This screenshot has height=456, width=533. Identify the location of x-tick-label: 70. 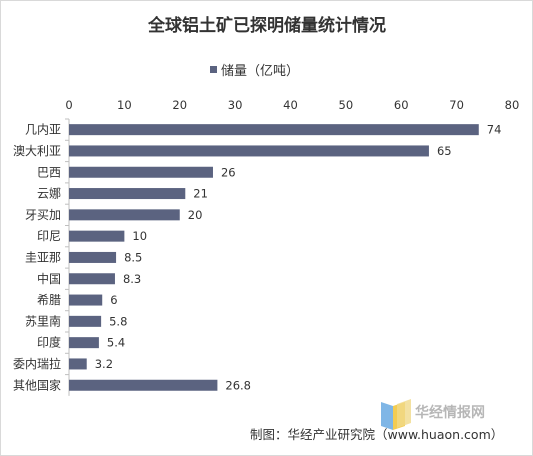
(456, 105).